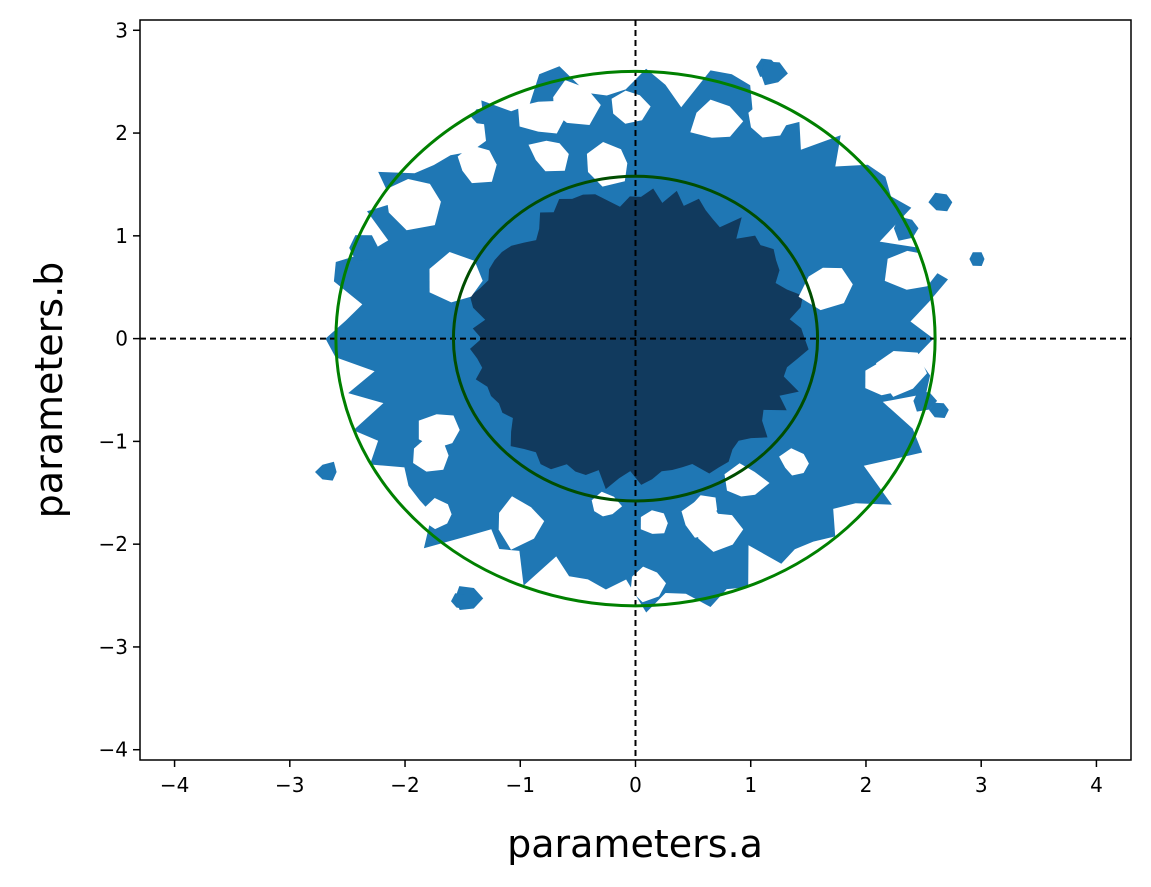  What do you see at coordinates (174, 785) in the screenshot?
I see `x-tick-label: −4` at bounding box center [174, 785].